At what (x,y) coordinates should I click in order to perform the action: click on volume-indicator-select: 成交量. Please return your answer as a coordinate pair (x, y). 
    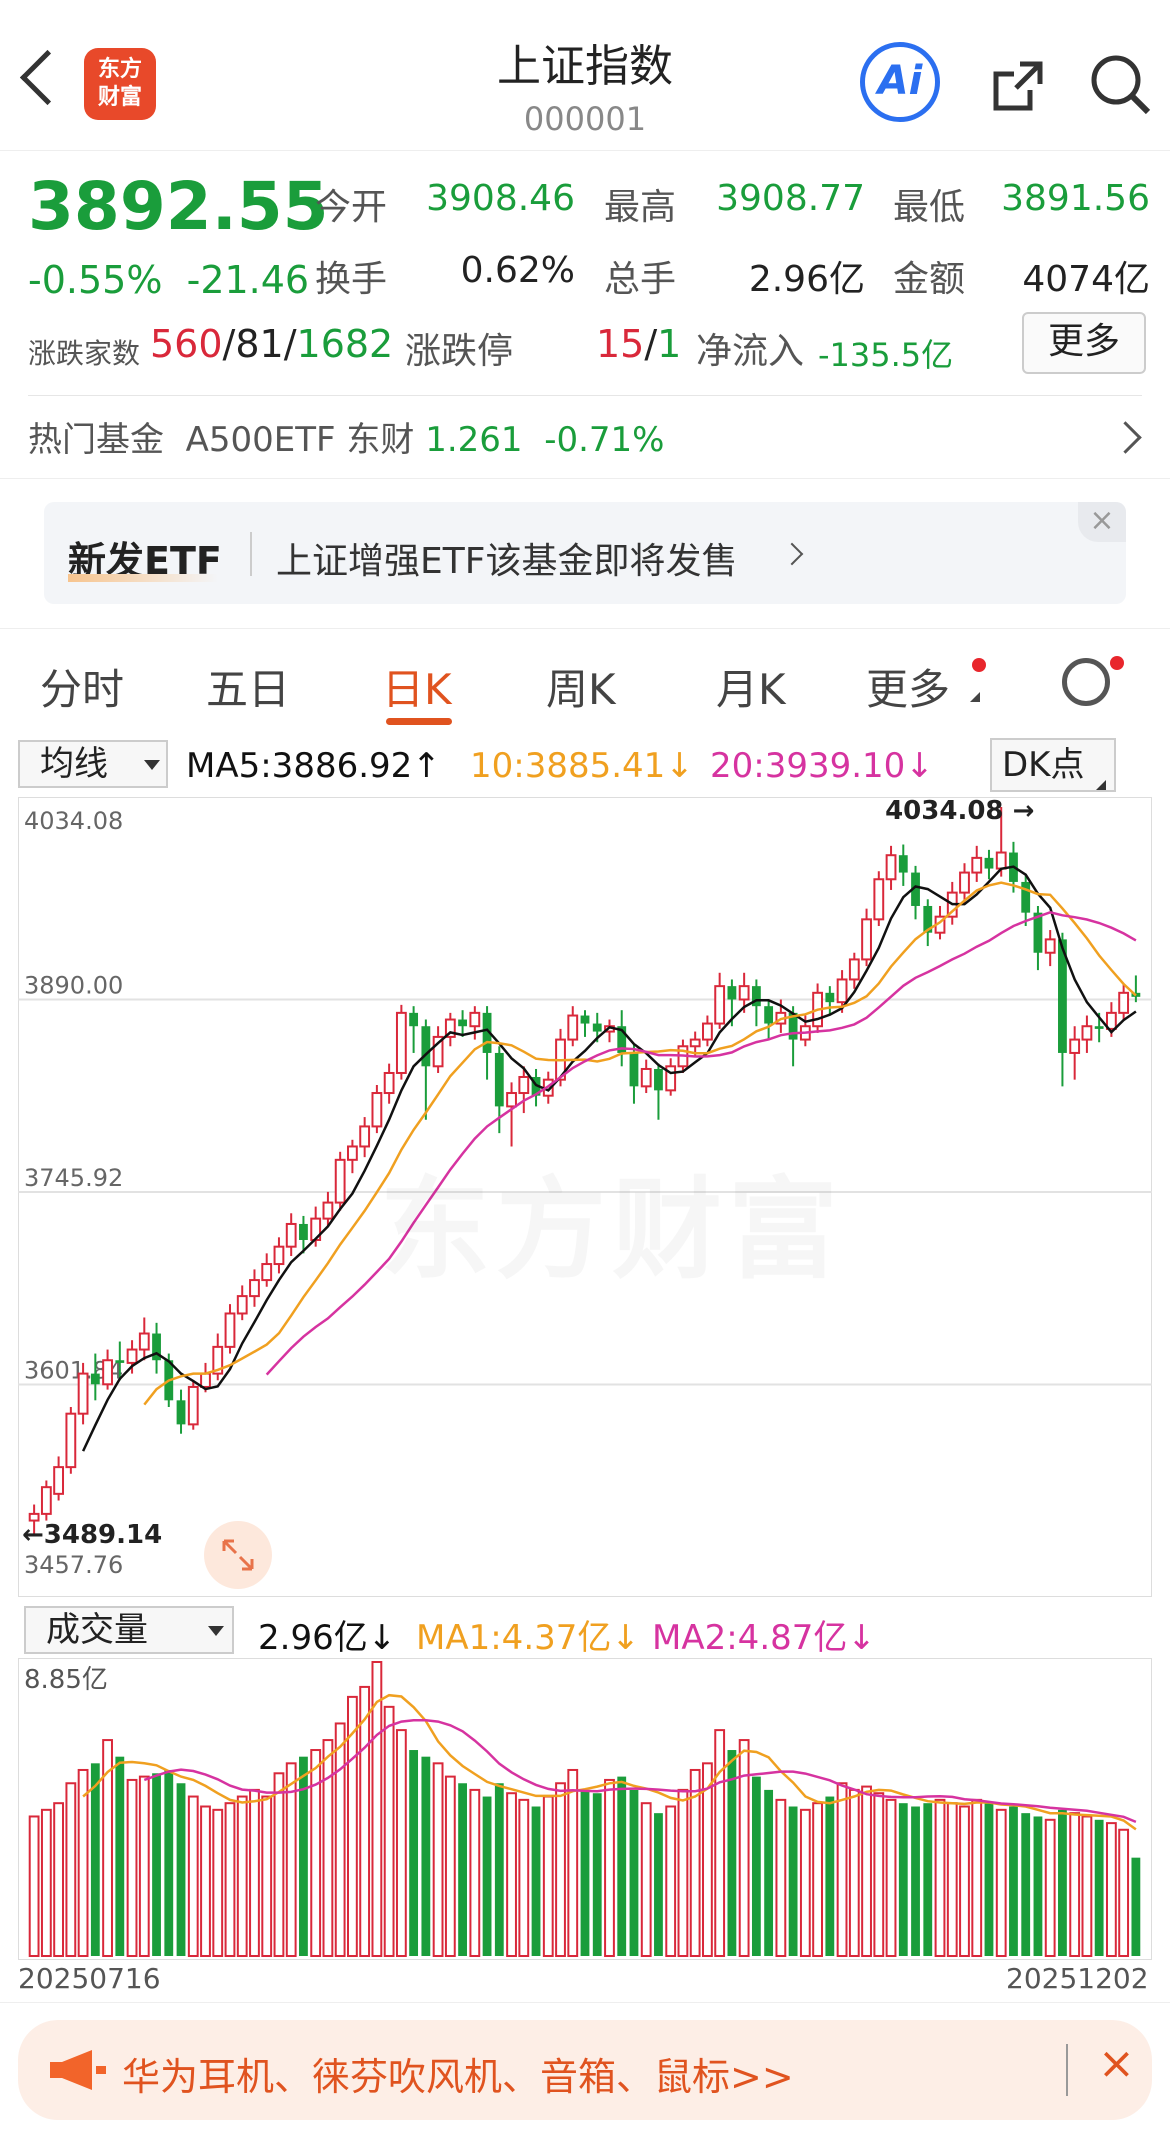
    Looking at the image, I should click on (129, 1630).